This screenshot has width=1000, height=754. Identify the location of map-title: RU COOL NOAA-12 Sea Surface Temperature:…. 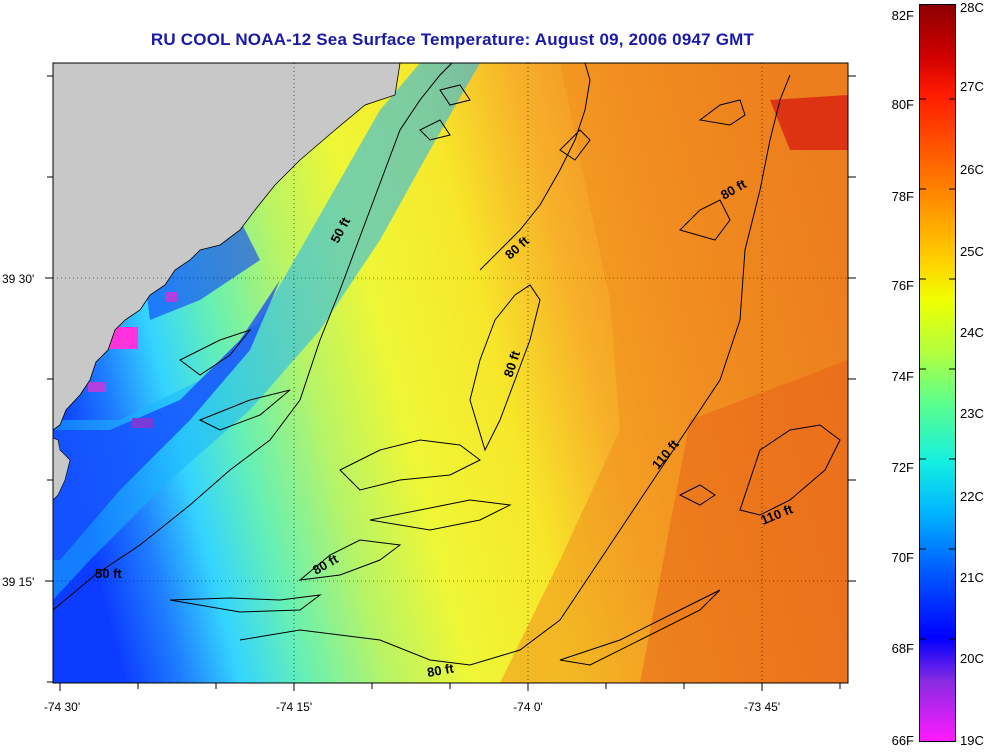
(452, 39).